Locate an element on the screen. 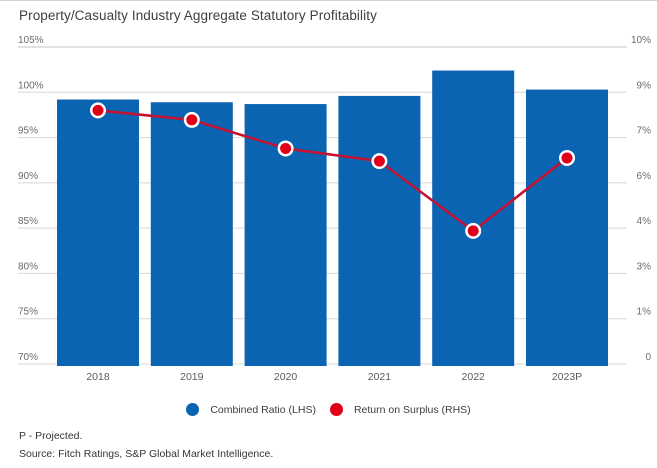  left-axis-tick-label: 105% is located at coordinates (31, 40).